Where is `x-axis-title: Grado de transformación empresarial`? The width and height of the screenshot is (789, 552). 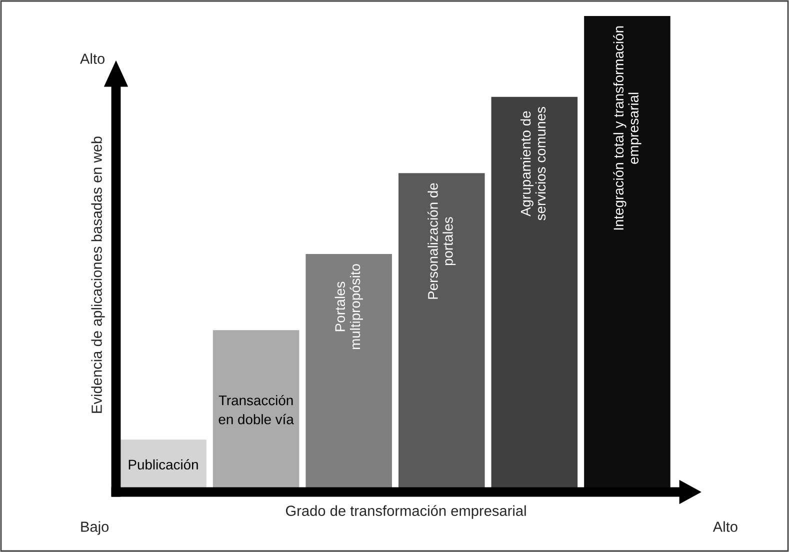 x-axis-title: Grado de transformación empresarial is located at coordinates (406, 512).